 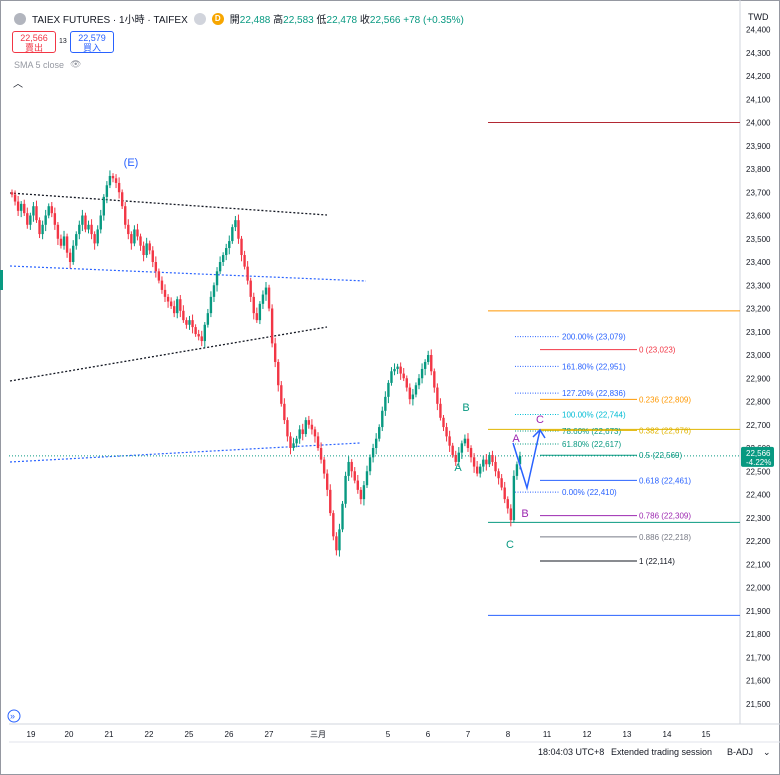 I want to click on collapse-legend-icon: ︿, so click(x=18, y=84).